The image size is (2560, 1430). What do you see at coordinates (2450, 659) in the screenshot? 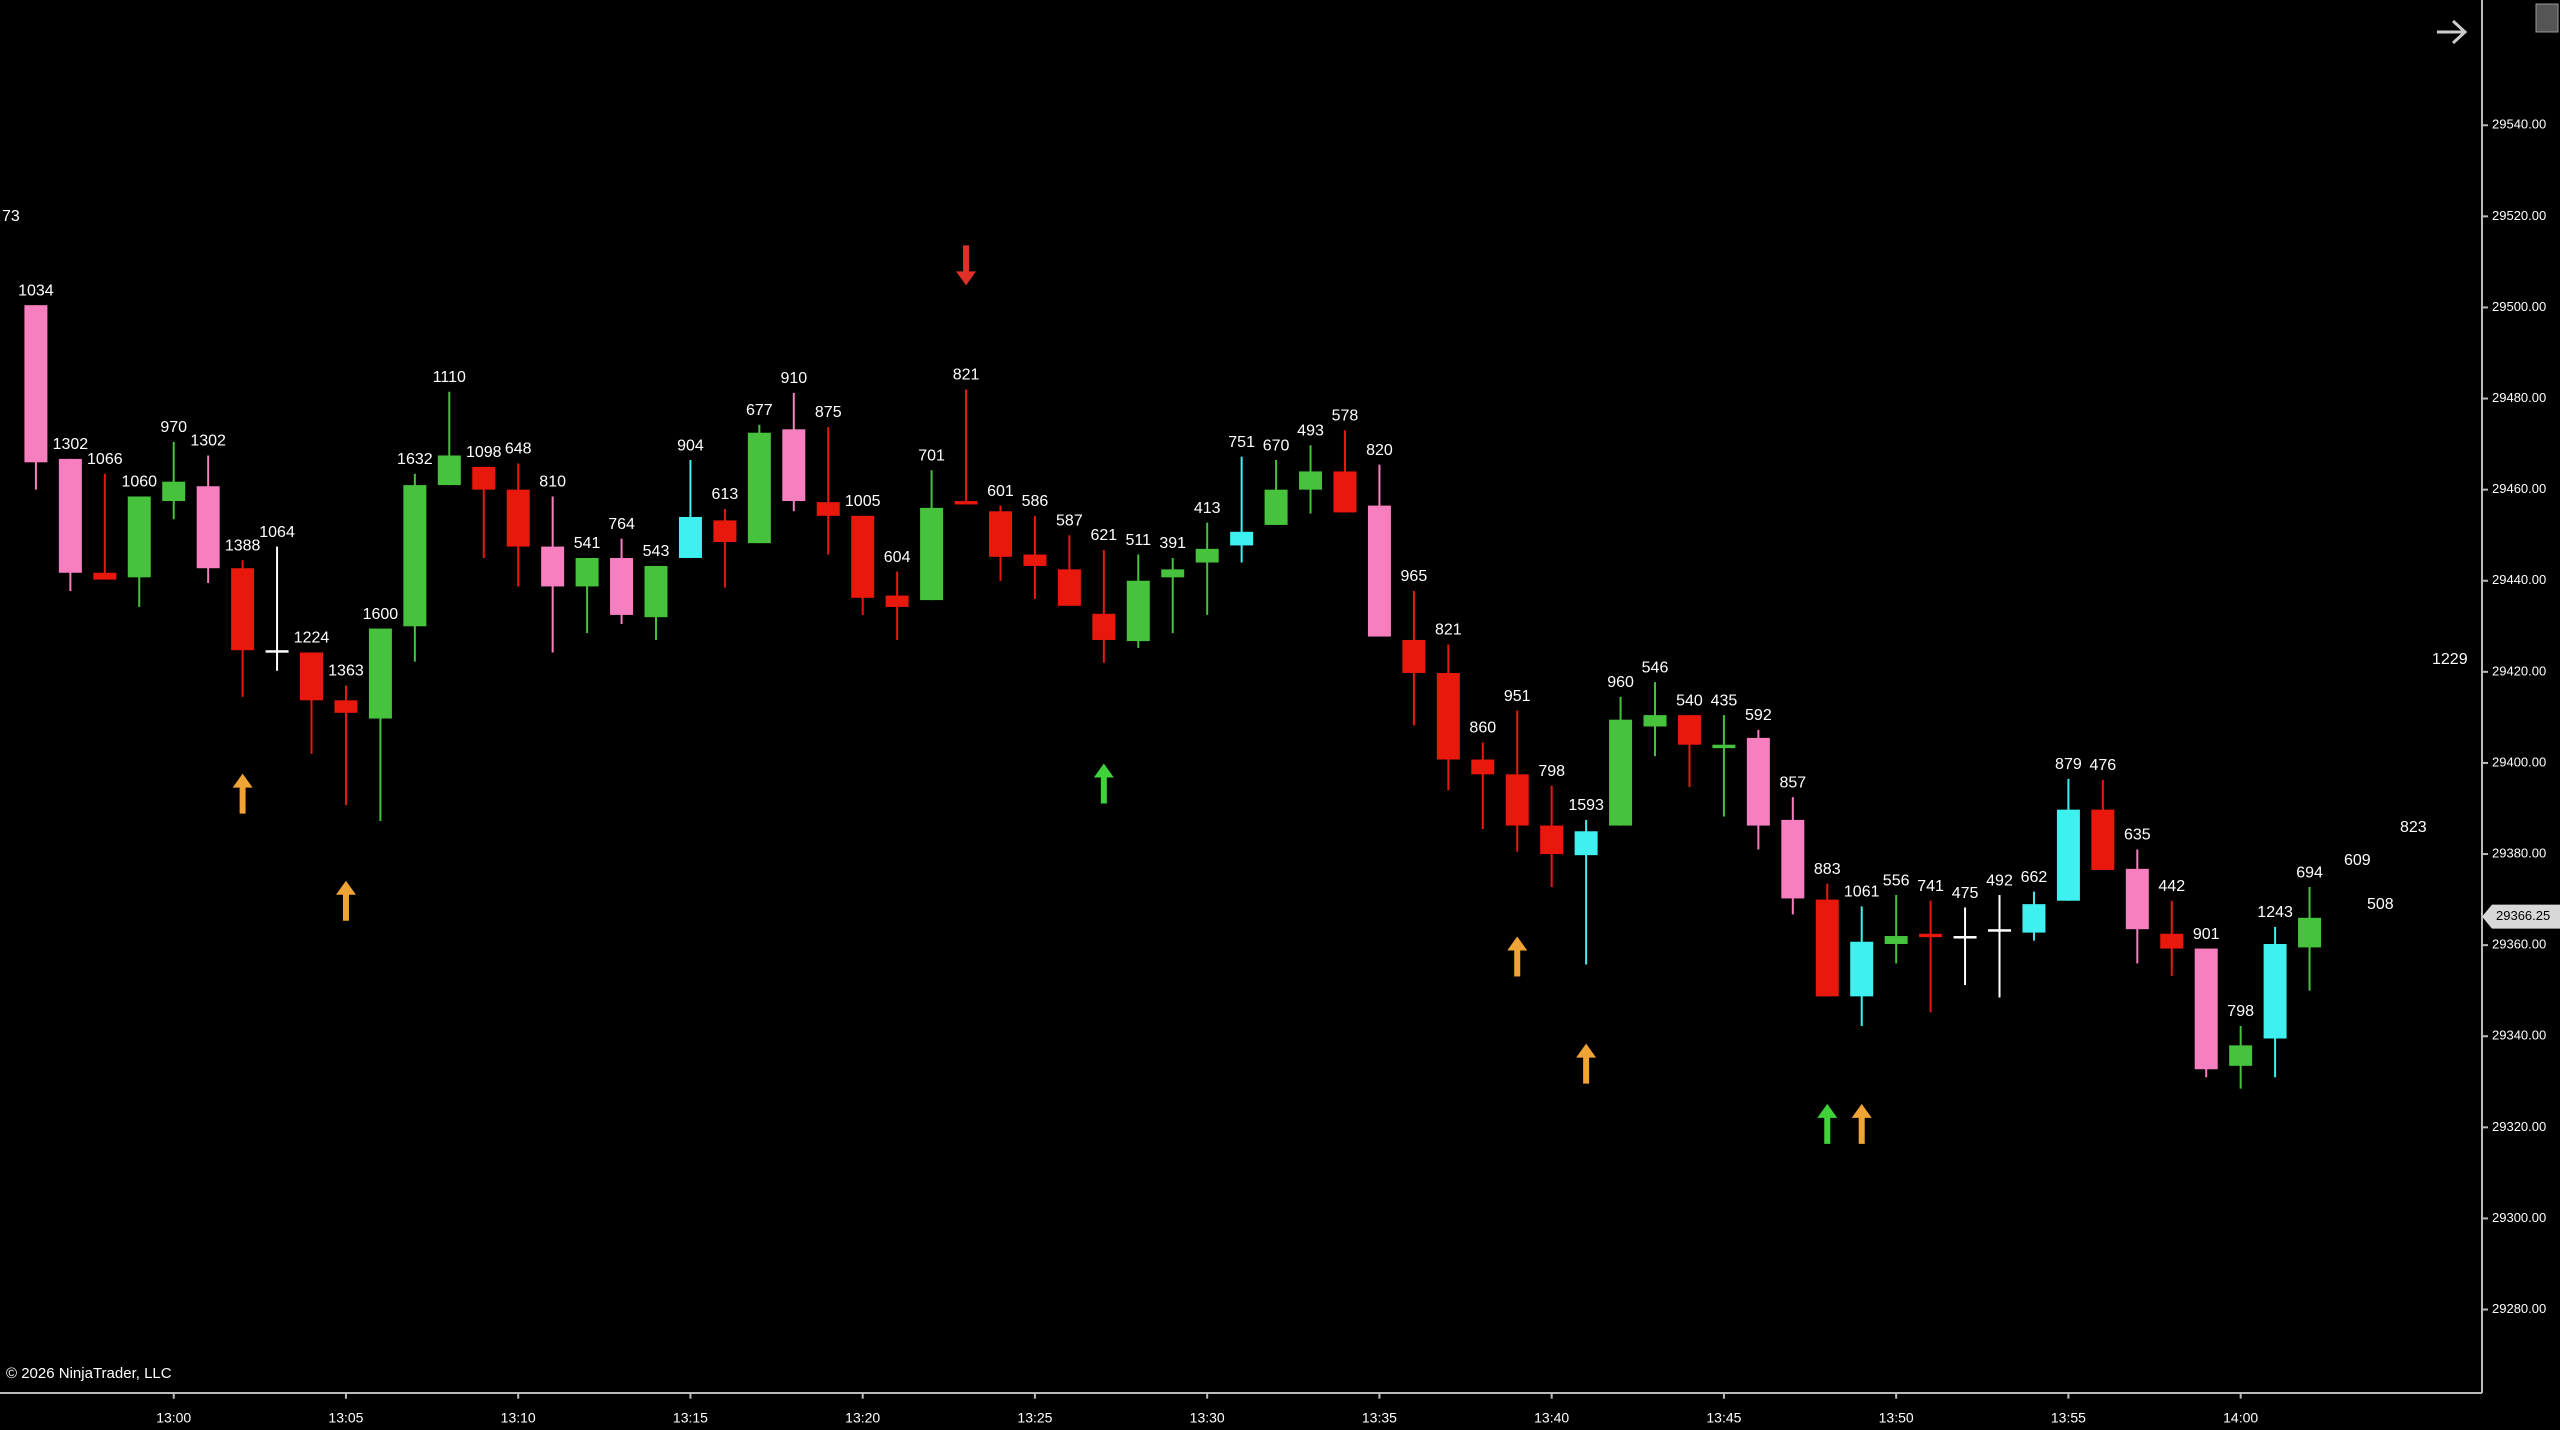
I see `annotation: 1229` at bounding box center [2450, 659].